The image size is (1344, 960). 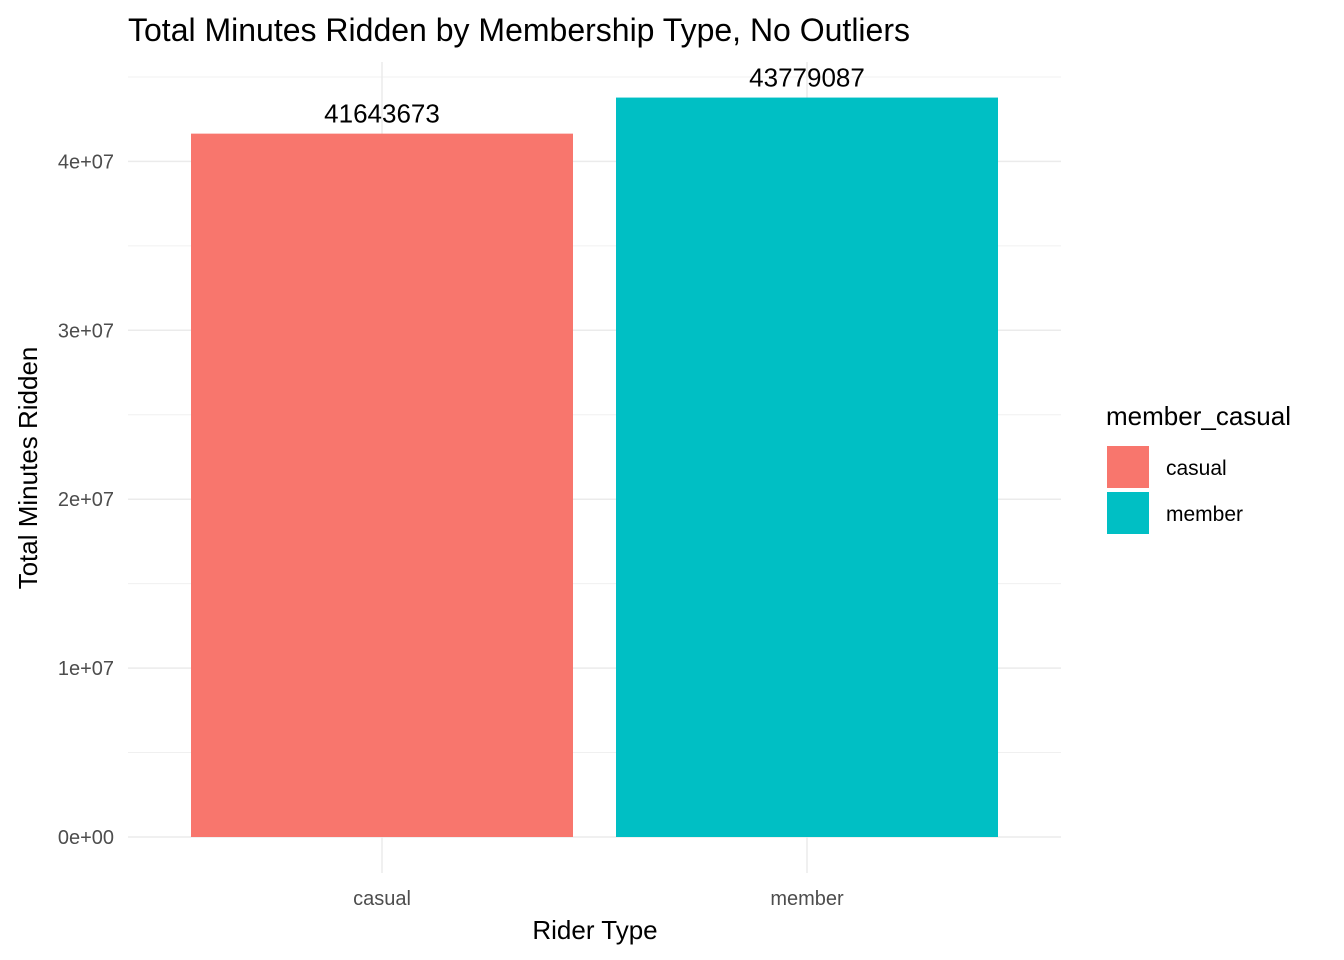 What do you see at coordinates (1204, 514) in the screenshot?
I see `legend-label-member: member` at bounding box center [1204, 514].